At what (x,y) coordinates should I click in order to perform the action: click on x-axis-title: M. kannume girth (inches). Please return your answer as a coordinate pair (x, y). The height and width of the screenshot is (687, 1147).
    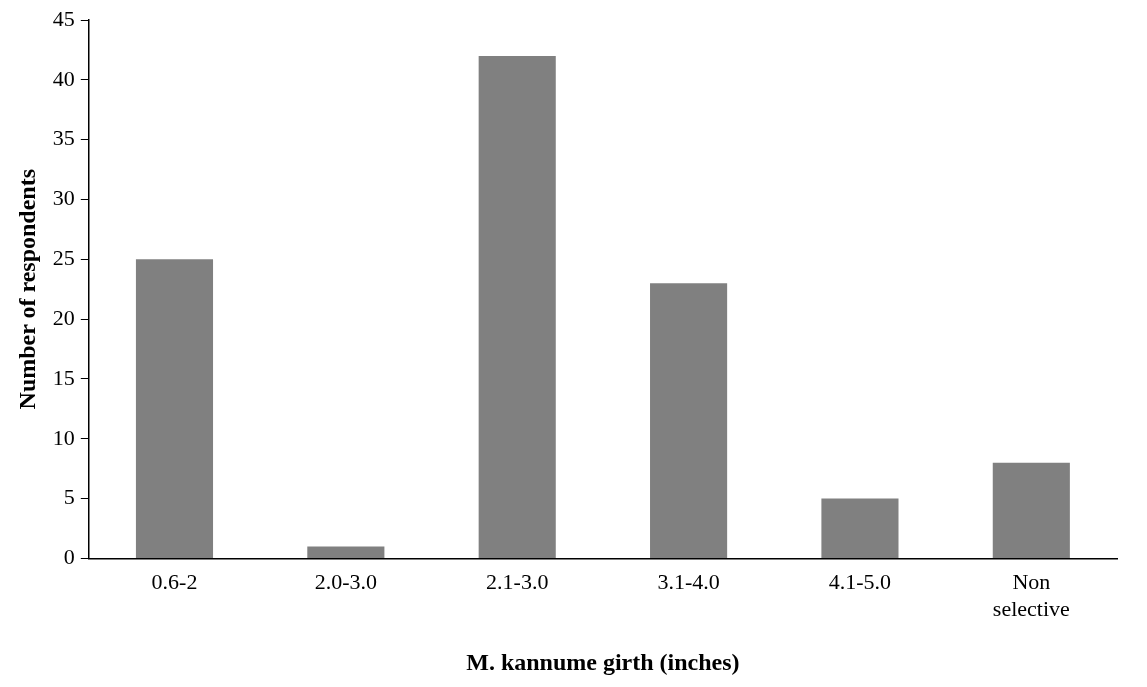
    Looking at the image, I should click on (603, 661).